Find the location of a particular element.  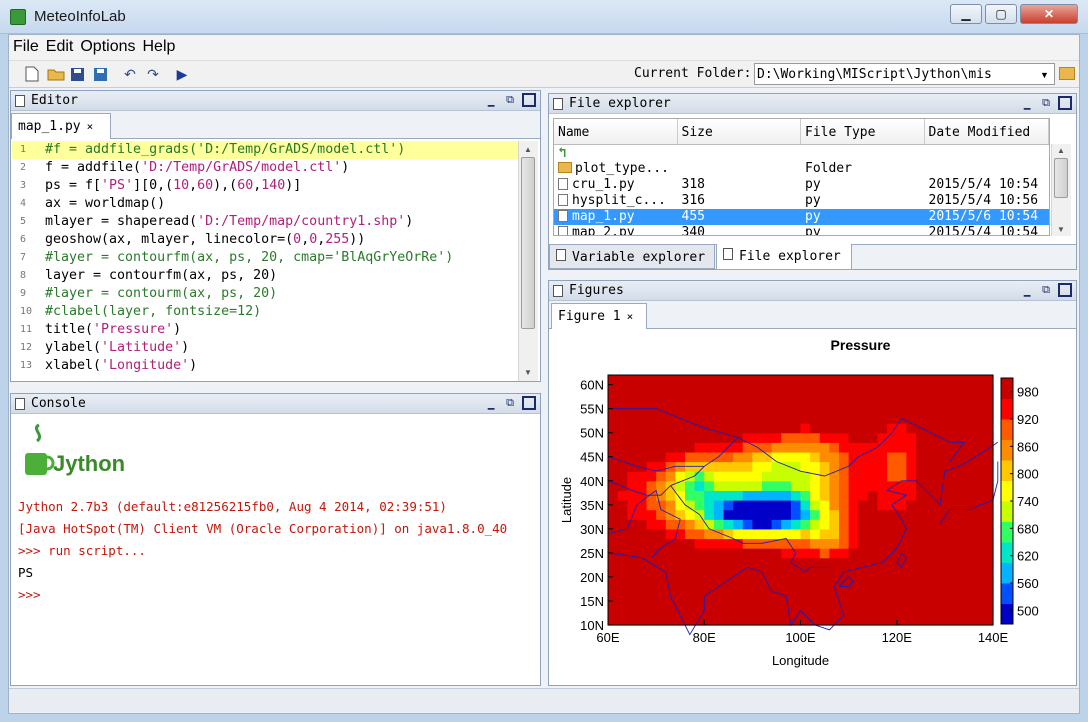

current-folder-combo: D:\Working\MIScript\Jython\mis is located at coordinates (904, 74).